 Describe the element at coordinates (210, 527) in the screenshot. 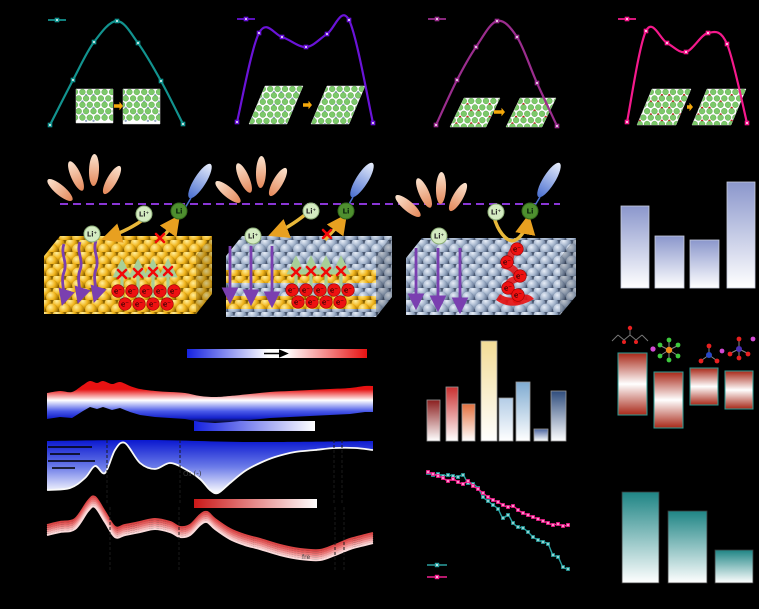

I see `red-xas-spectrum` at that location.